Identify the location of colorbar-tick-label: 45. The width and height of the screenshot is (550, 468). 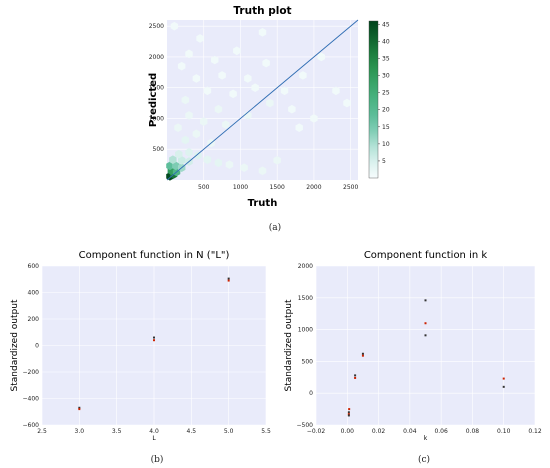
(386, 24).